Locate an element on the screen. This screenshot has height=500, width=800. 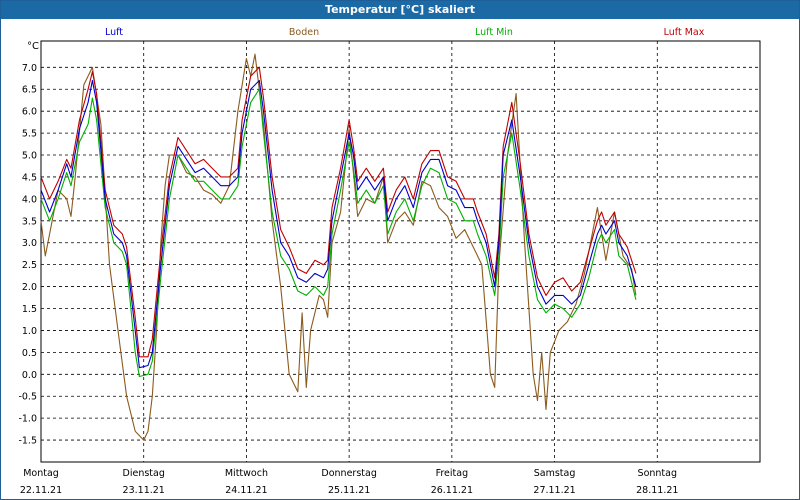
y-tick-label: 3.0 is located at coordinates (29, 243).